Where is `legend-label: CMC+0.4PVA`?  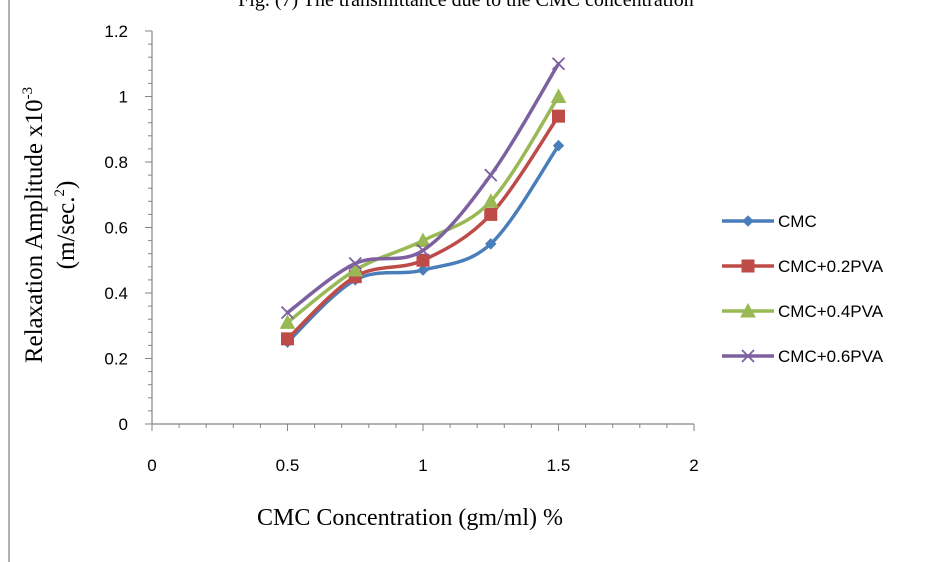
legend-label: CMC+0.4PVA is located at coordinates (831, 311).